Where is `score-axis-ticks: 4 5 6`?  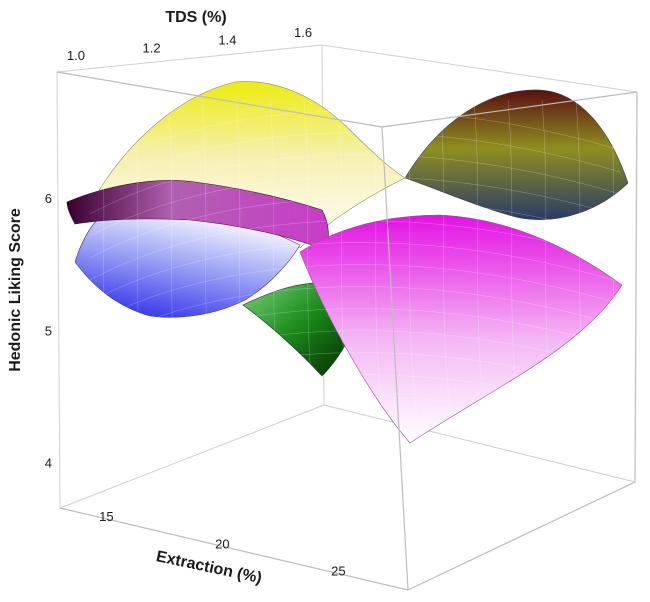
score-axis-ticks: 4 5 6 is located at coordinates (48, 331).